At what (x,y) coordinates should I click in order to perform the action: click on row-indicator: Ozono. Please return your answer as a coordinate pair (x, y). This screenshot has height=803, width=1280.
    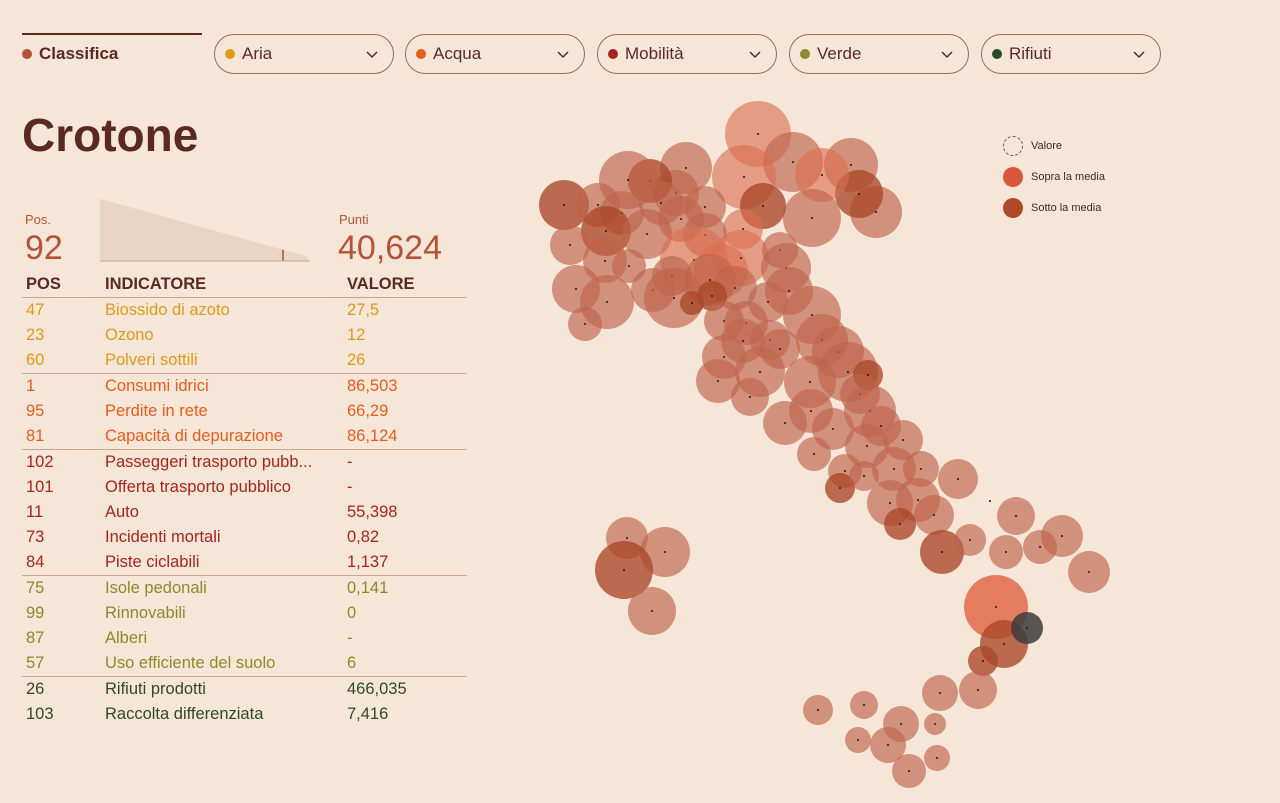
    Looking at the image, I should click on (129, 335).